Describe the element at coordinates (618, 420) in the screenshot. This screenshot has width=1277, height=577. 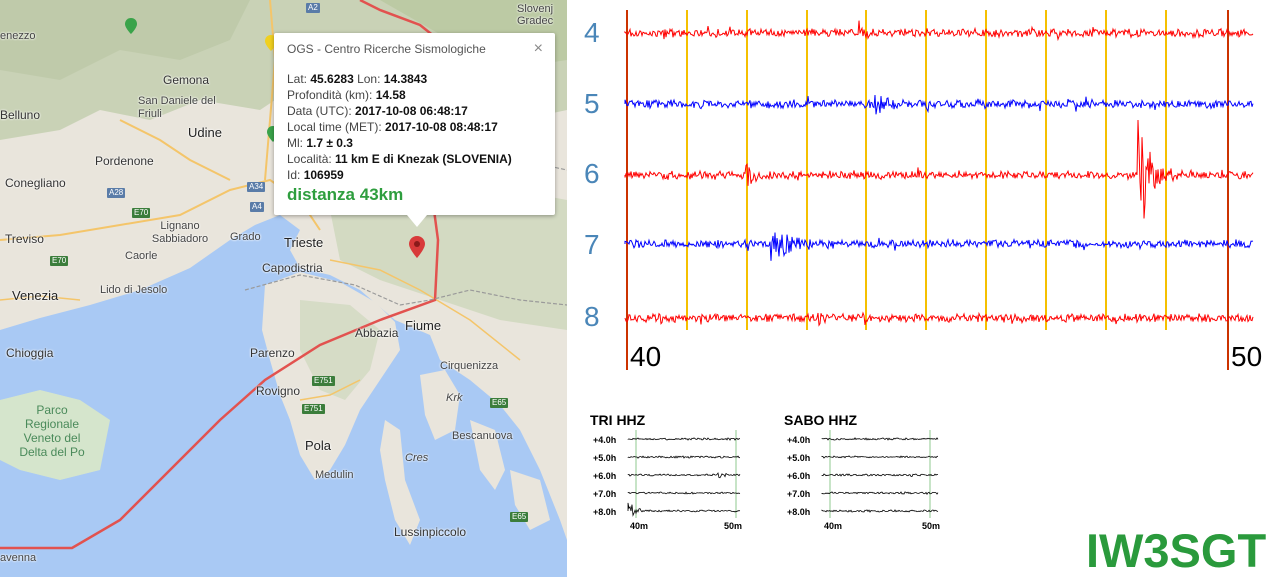
I see `panel-title: TRI HHZ` at that location.